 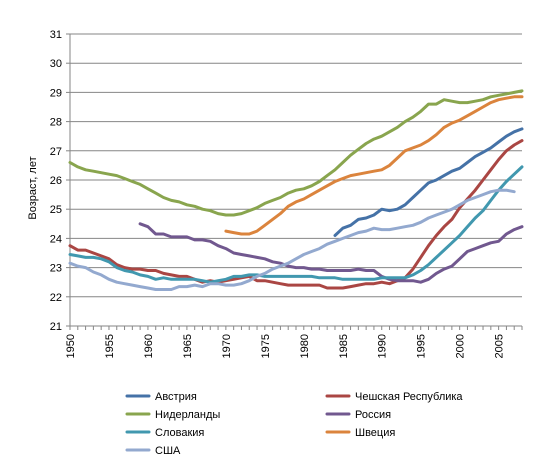 I want to click on x-tick-label: 1950, so click(x=71, y=346).